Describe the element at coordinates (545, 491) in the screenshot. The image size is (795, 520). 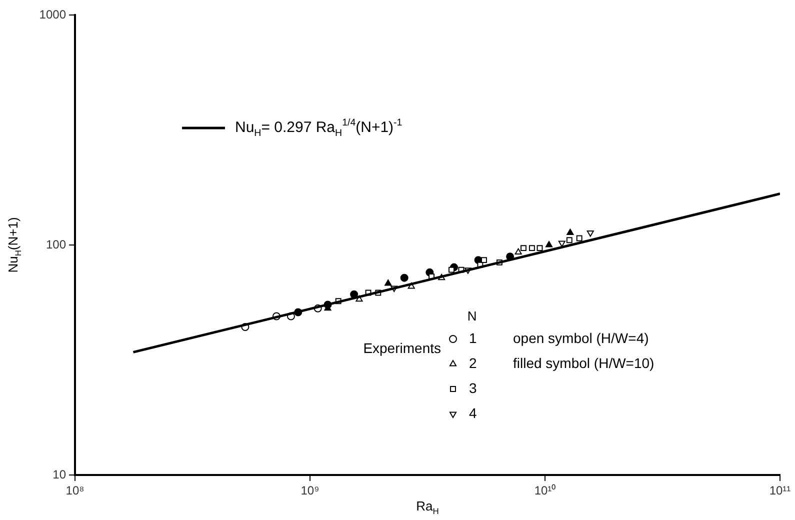
I see `x-tick-label: 10¹⁰` at that location.